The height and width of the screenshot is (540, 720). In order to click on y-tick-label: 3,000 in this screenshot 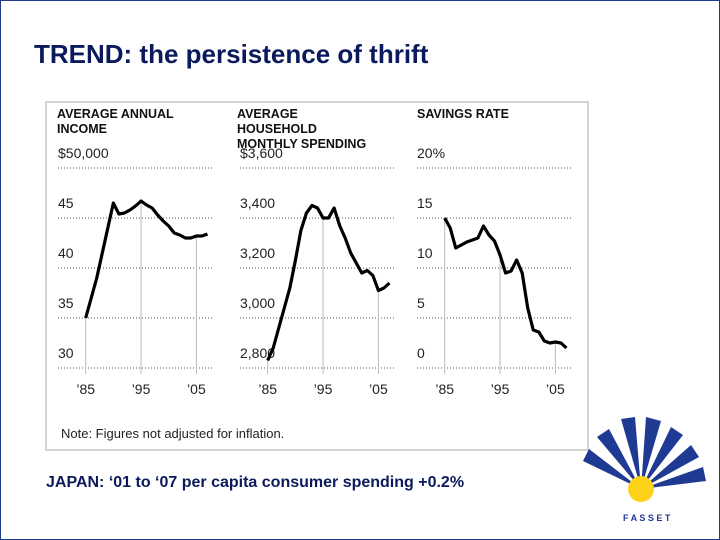, I will do `click(257, 303)`.